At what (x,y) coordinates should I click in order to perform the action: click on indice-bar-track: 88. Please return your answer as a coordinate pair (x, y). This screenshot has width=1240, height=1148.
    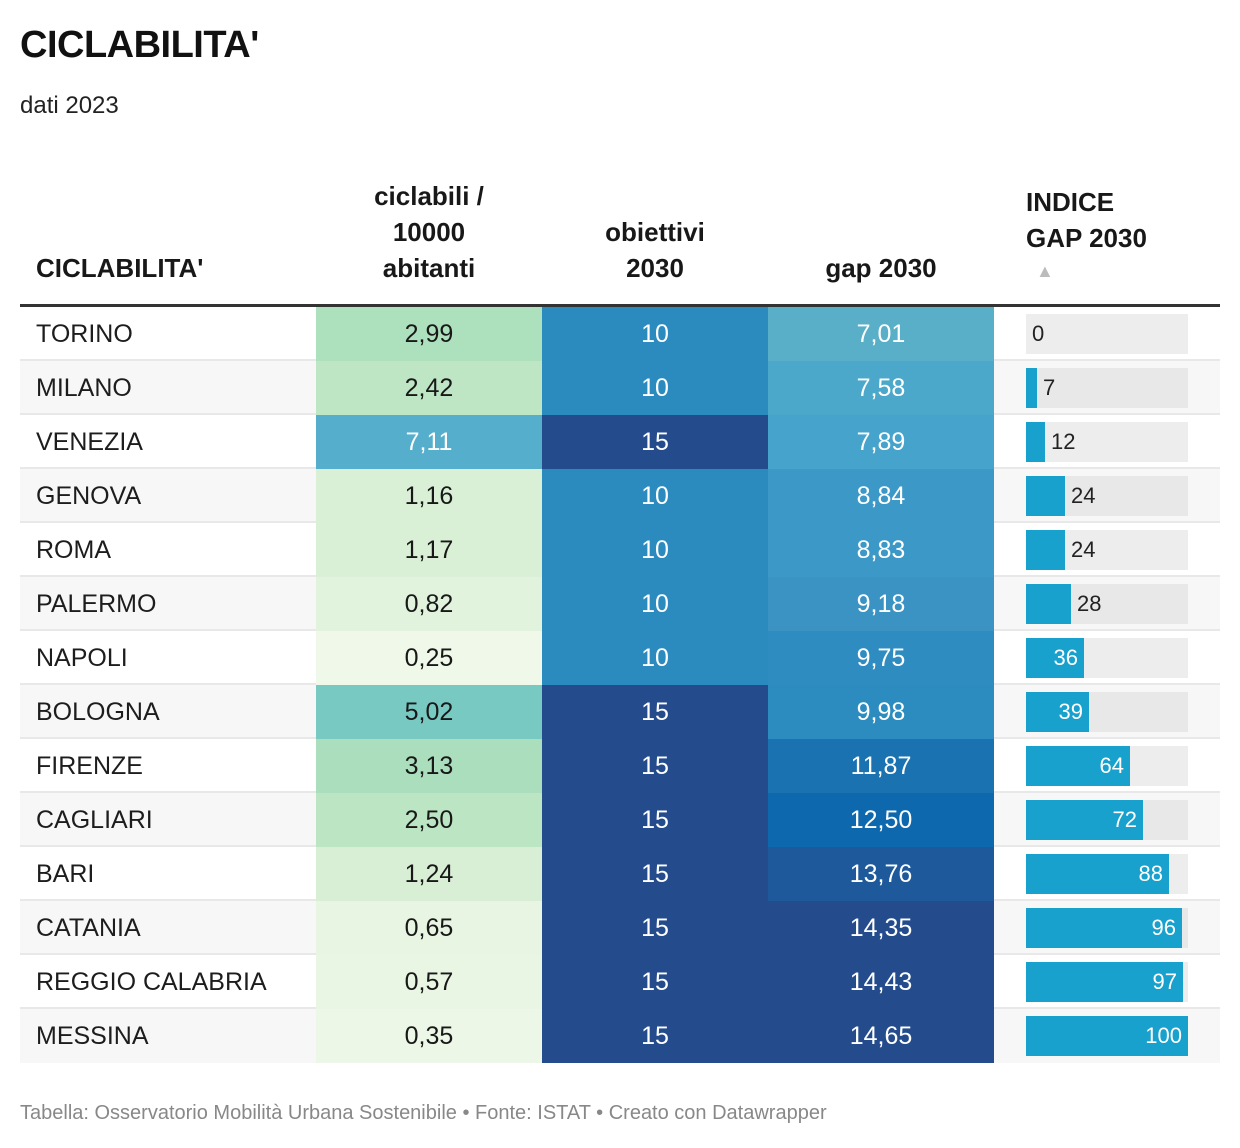
    Looking at the image, I should click on (1107, 874).